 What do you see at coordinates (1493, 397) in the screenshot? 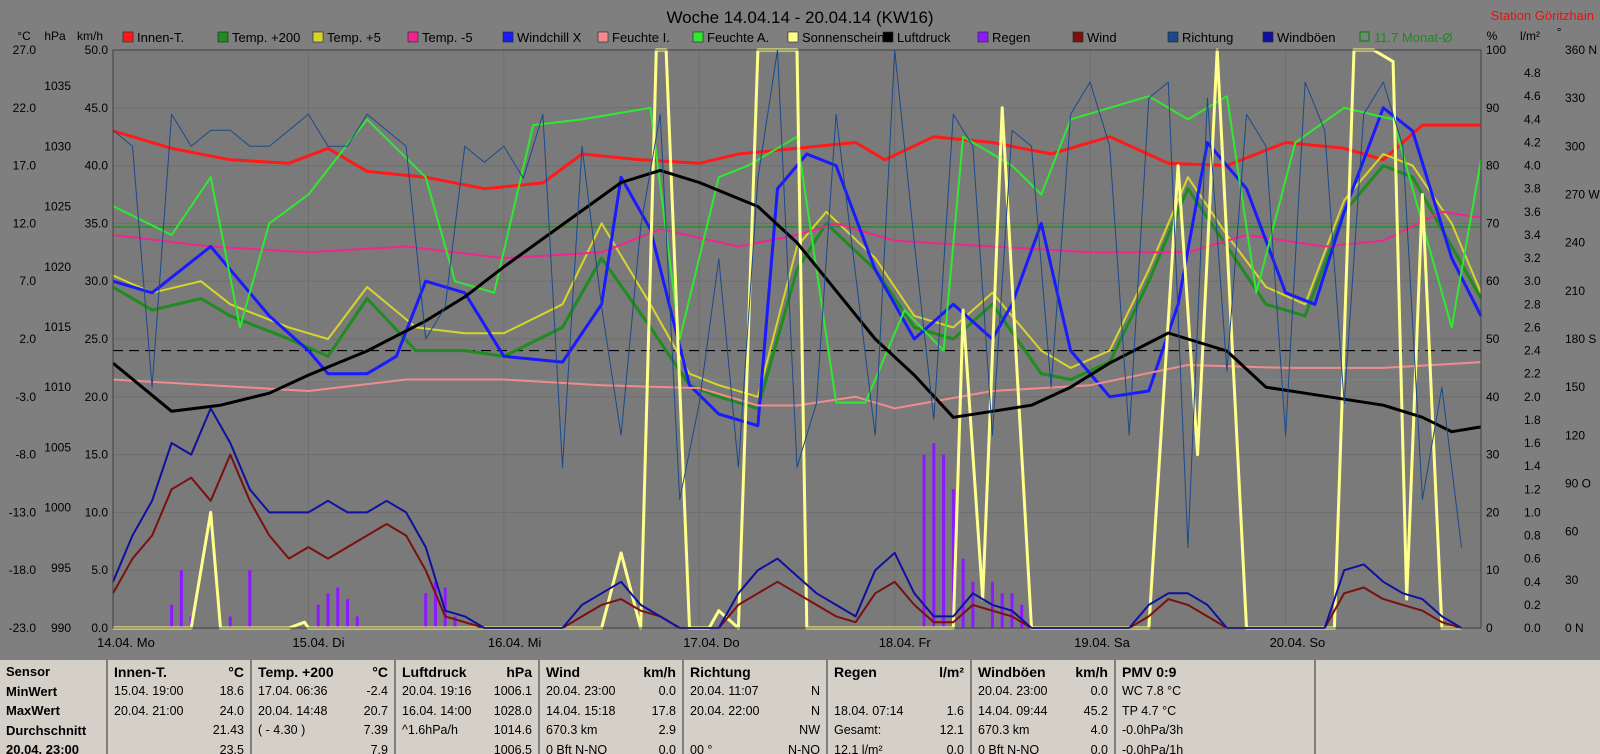
I see `tick-label-percent: 40` at bounding box center [1493, 397].